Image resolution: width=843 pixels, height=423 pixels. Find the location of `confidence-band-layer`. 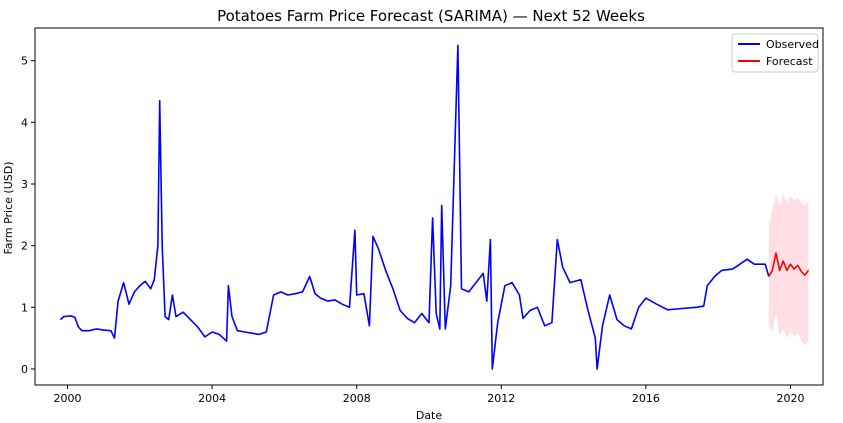

confidence-band-layer is located at coordinates (788, 269).